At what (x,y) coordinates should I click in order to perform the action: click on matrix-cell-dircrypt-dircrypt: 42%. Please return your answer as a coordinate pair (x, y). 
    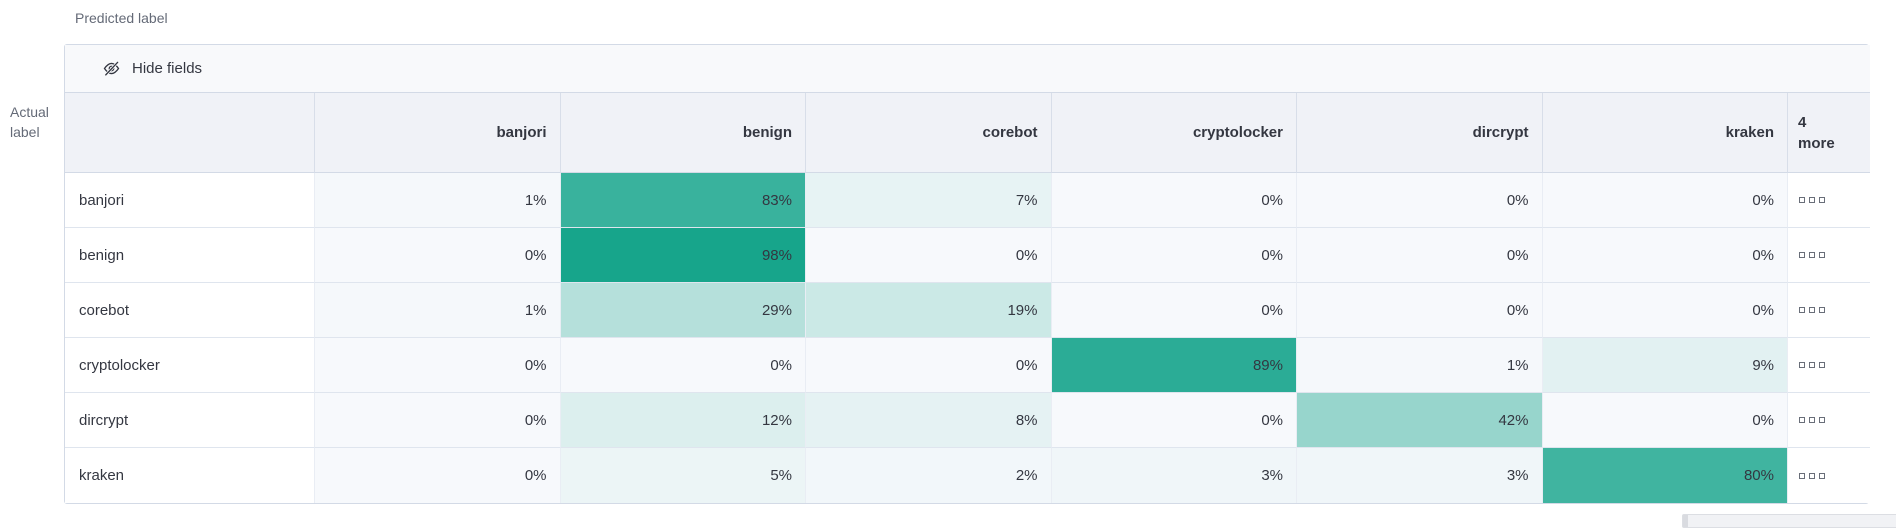
    Looking at the image, I should click on (1420, 420).